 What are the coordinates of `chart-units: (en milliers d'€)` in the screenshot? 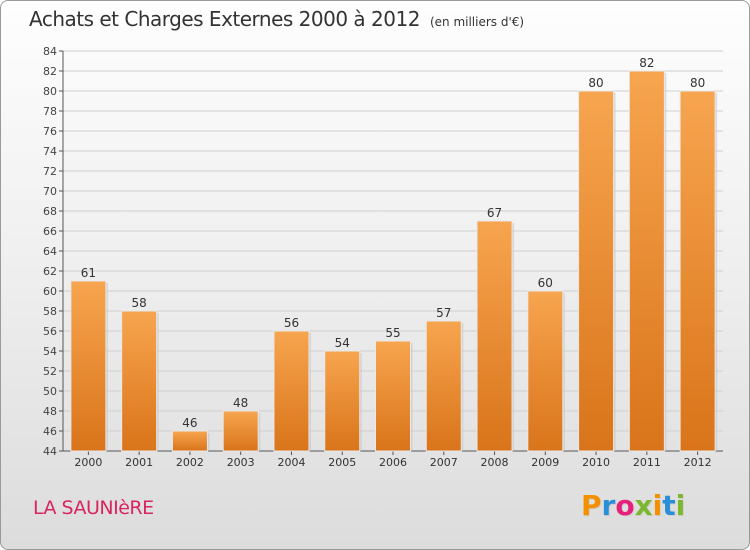 It's located at (477, 22).